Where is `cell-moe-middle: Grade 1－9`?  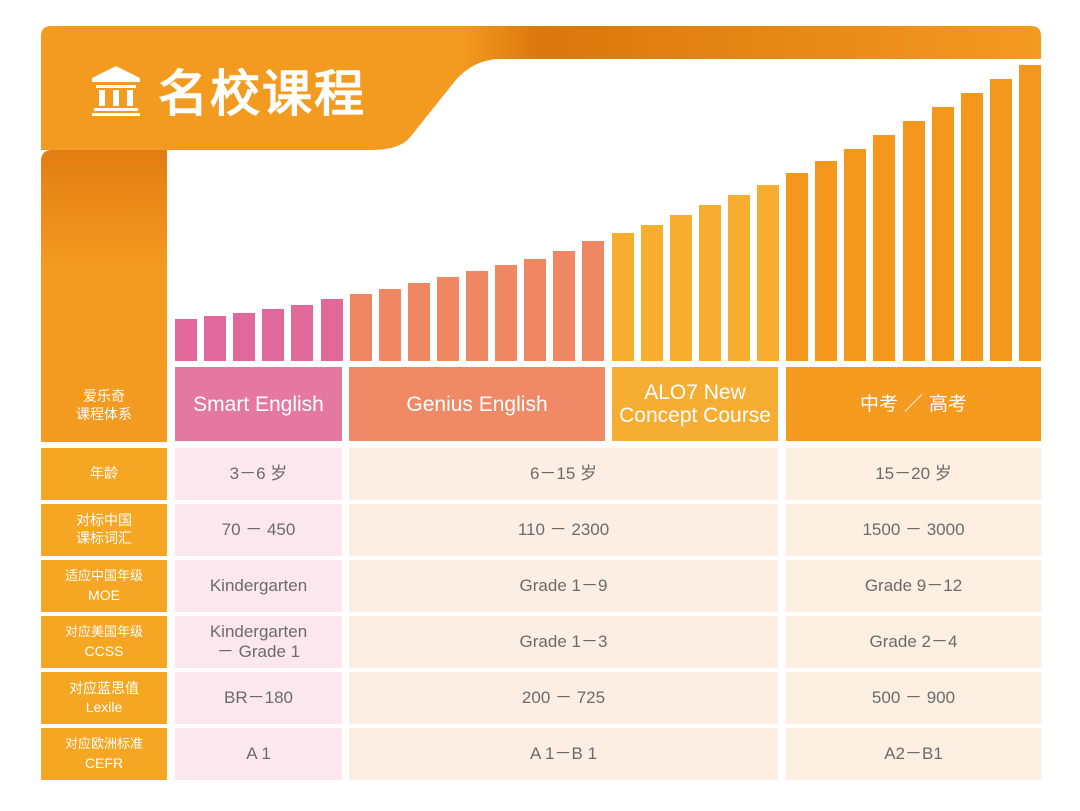
cell-moe-middle: Grade 1－9 is located at coordinates (563, 586).